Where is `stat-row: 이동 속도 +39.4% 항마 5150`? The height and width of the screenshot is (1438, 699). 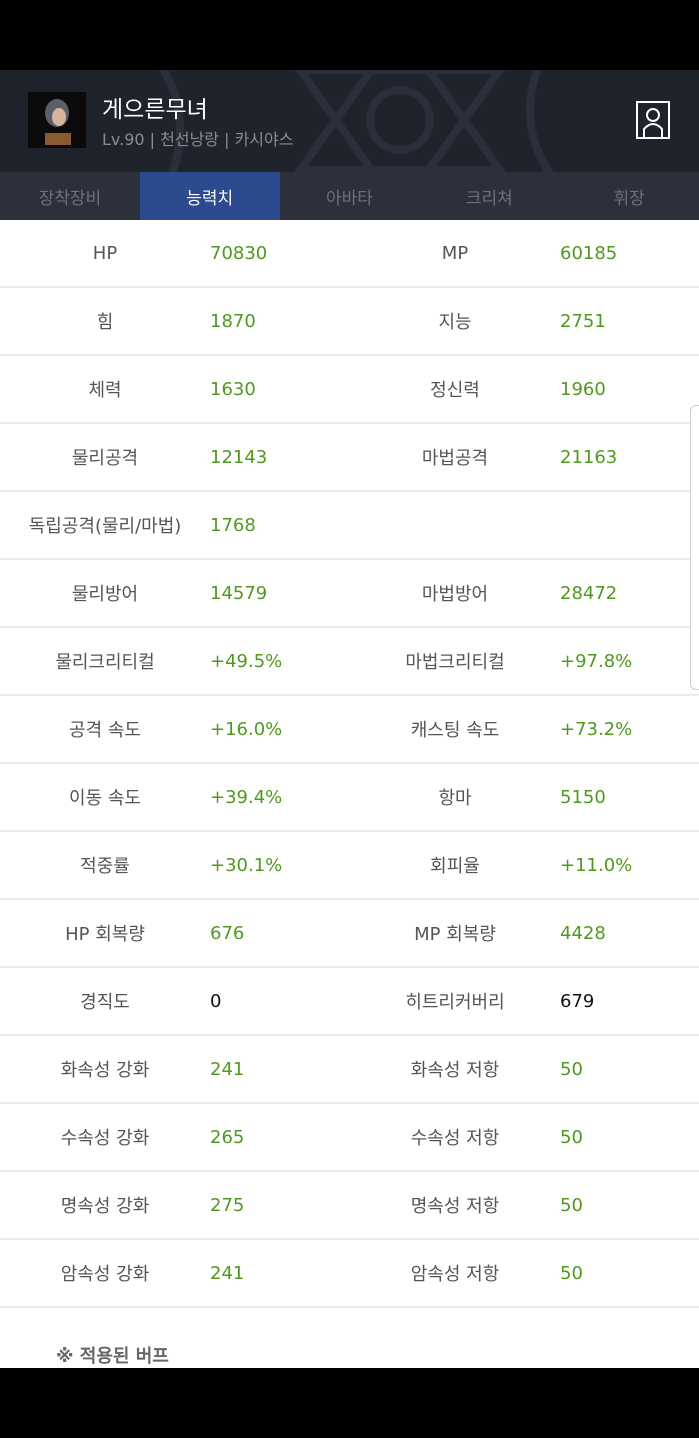 stat-row: 이동 속도 +39.4% 항마 5150 is located at coordinates (349, 798).